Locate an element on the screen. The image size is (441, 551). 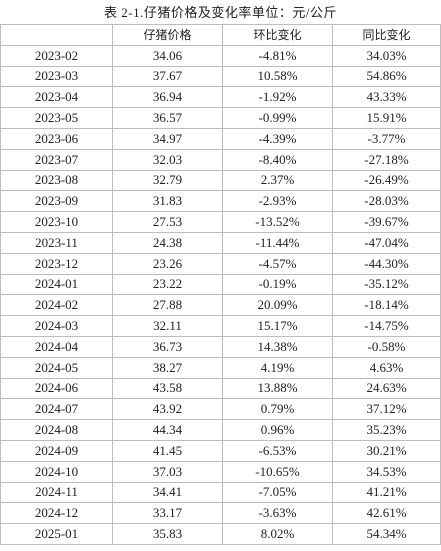
mom-cell: -2.93% is located at coordinates (277, 201).